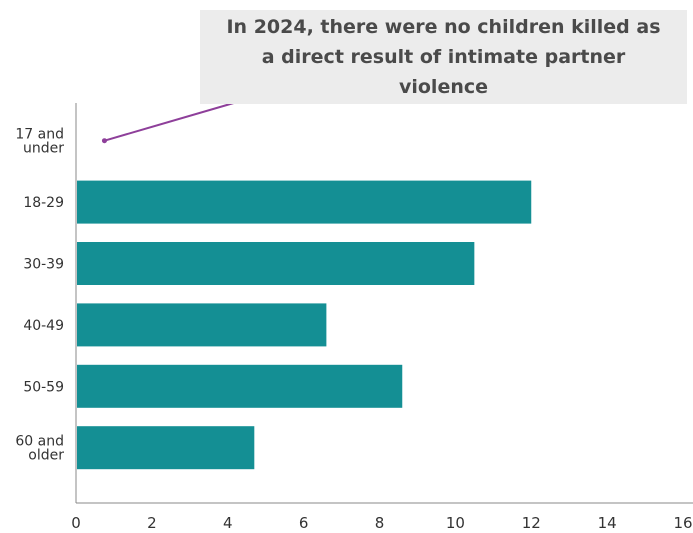  Describe the element at coordinates (43, 387) in the screenshot. I see `category-label-50-59: 50-59` at that location.